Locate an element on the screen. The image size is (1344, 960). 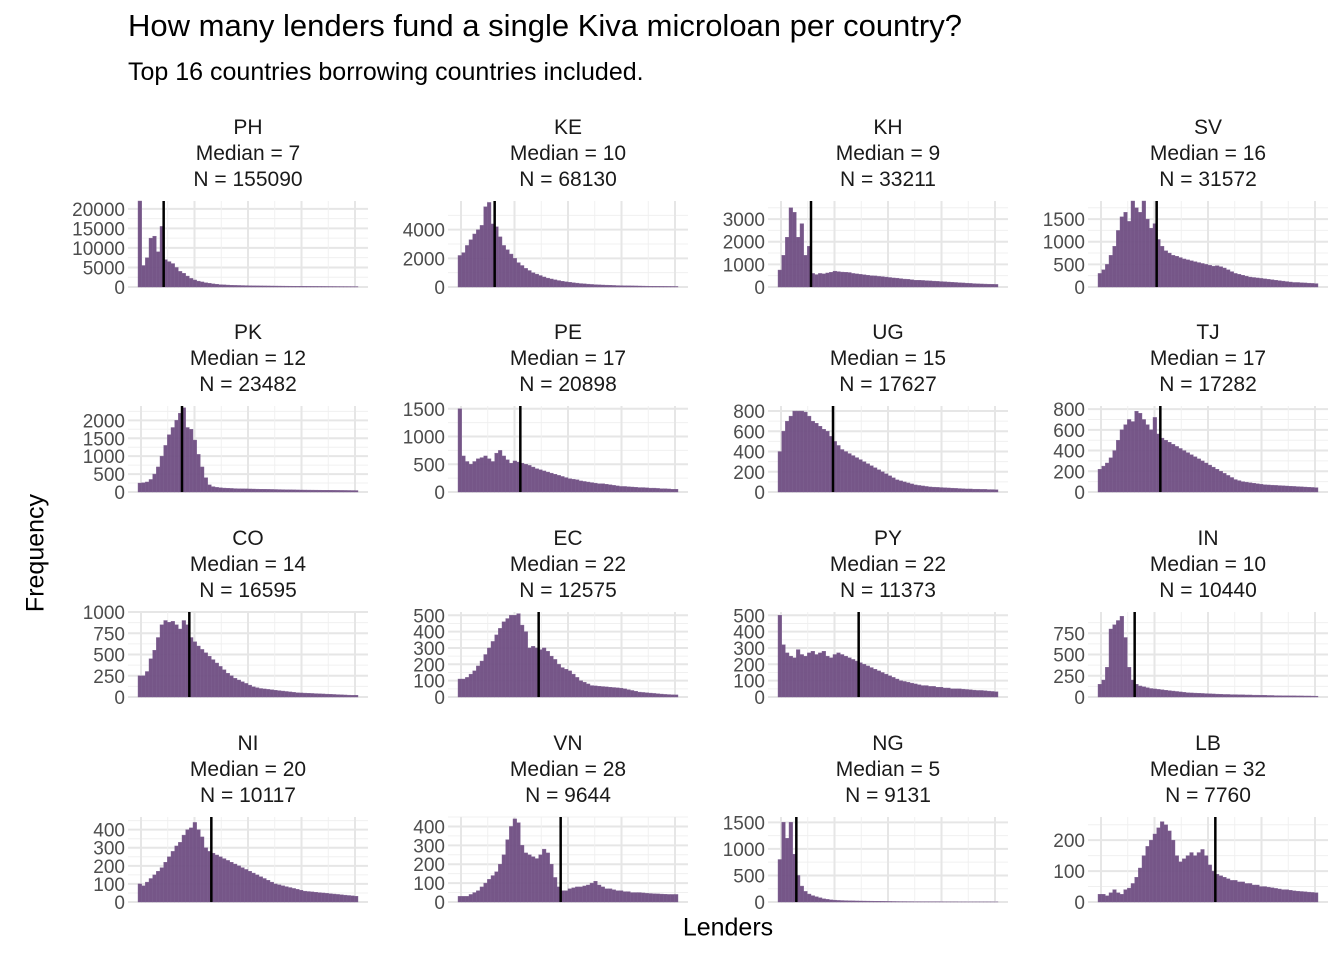
facet-strip-country: PY is located at coordinates (888, 538).